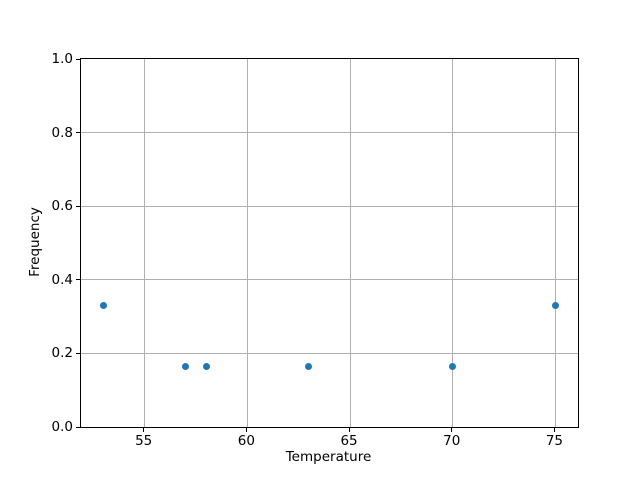  I want to click on y-axis-label: Frequency, so click(35, 242).